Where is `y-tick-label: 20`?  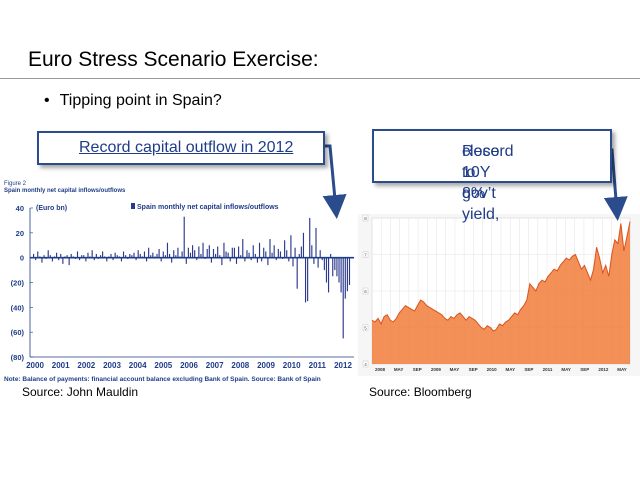 y-tick-label: 20 is located at coordinates (20, 233).